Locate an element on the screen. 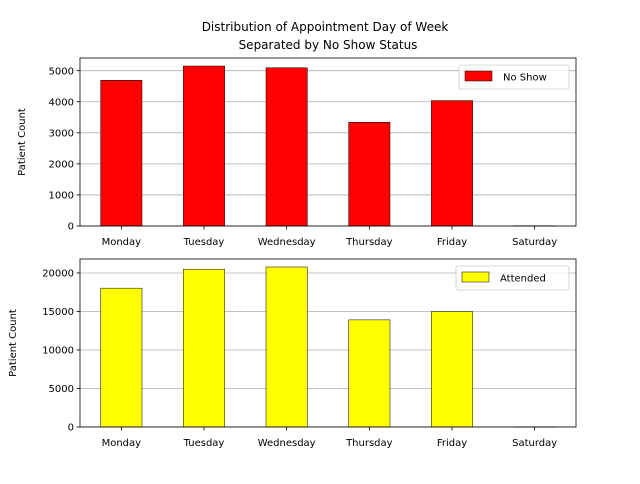  attended-ytick-label: 20000 is located at coordinates (58, 274).